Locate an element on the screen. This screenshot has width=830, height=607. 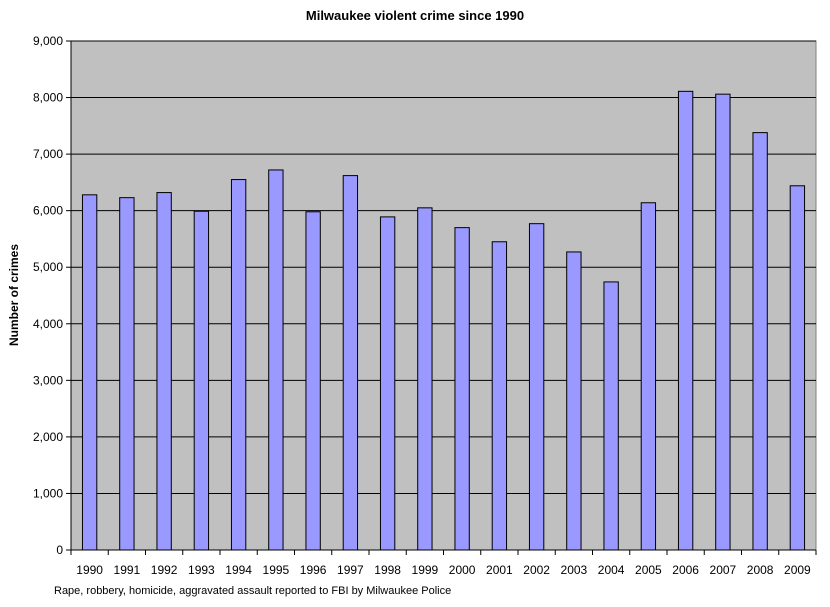
x-tick-label: 1999 is located at coordinates (425, 570).